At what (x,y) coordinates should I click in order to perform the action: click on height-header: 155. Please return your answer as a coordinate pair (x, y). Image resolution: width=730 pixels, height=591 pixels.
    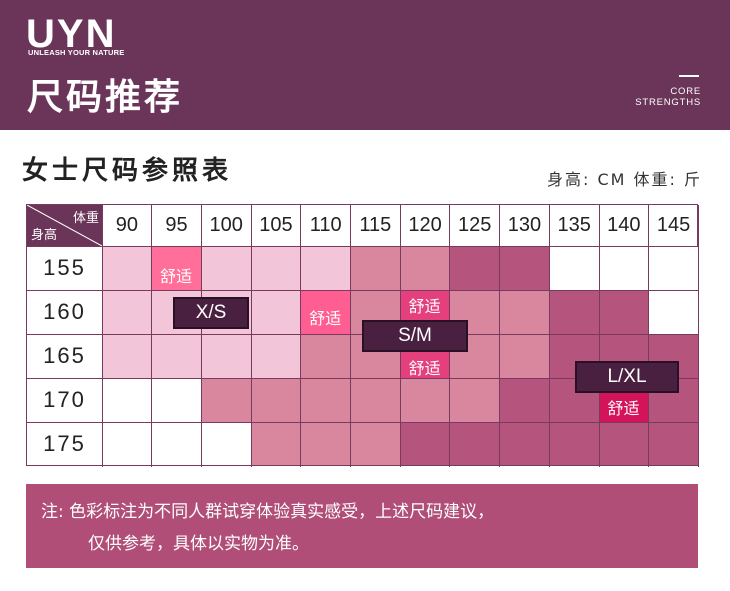
    Looking at the image, I should click on (64, 267).